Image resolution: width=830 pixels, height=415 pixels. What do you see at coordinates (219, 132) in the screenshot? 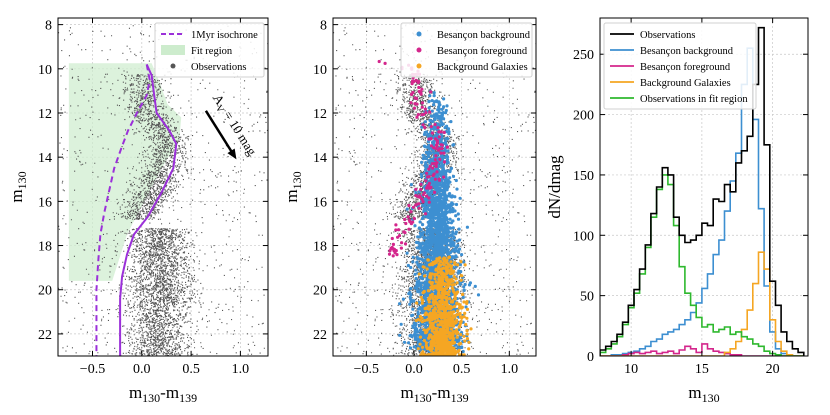
I see `arrow-shaft` at bounding box center [219, 132].